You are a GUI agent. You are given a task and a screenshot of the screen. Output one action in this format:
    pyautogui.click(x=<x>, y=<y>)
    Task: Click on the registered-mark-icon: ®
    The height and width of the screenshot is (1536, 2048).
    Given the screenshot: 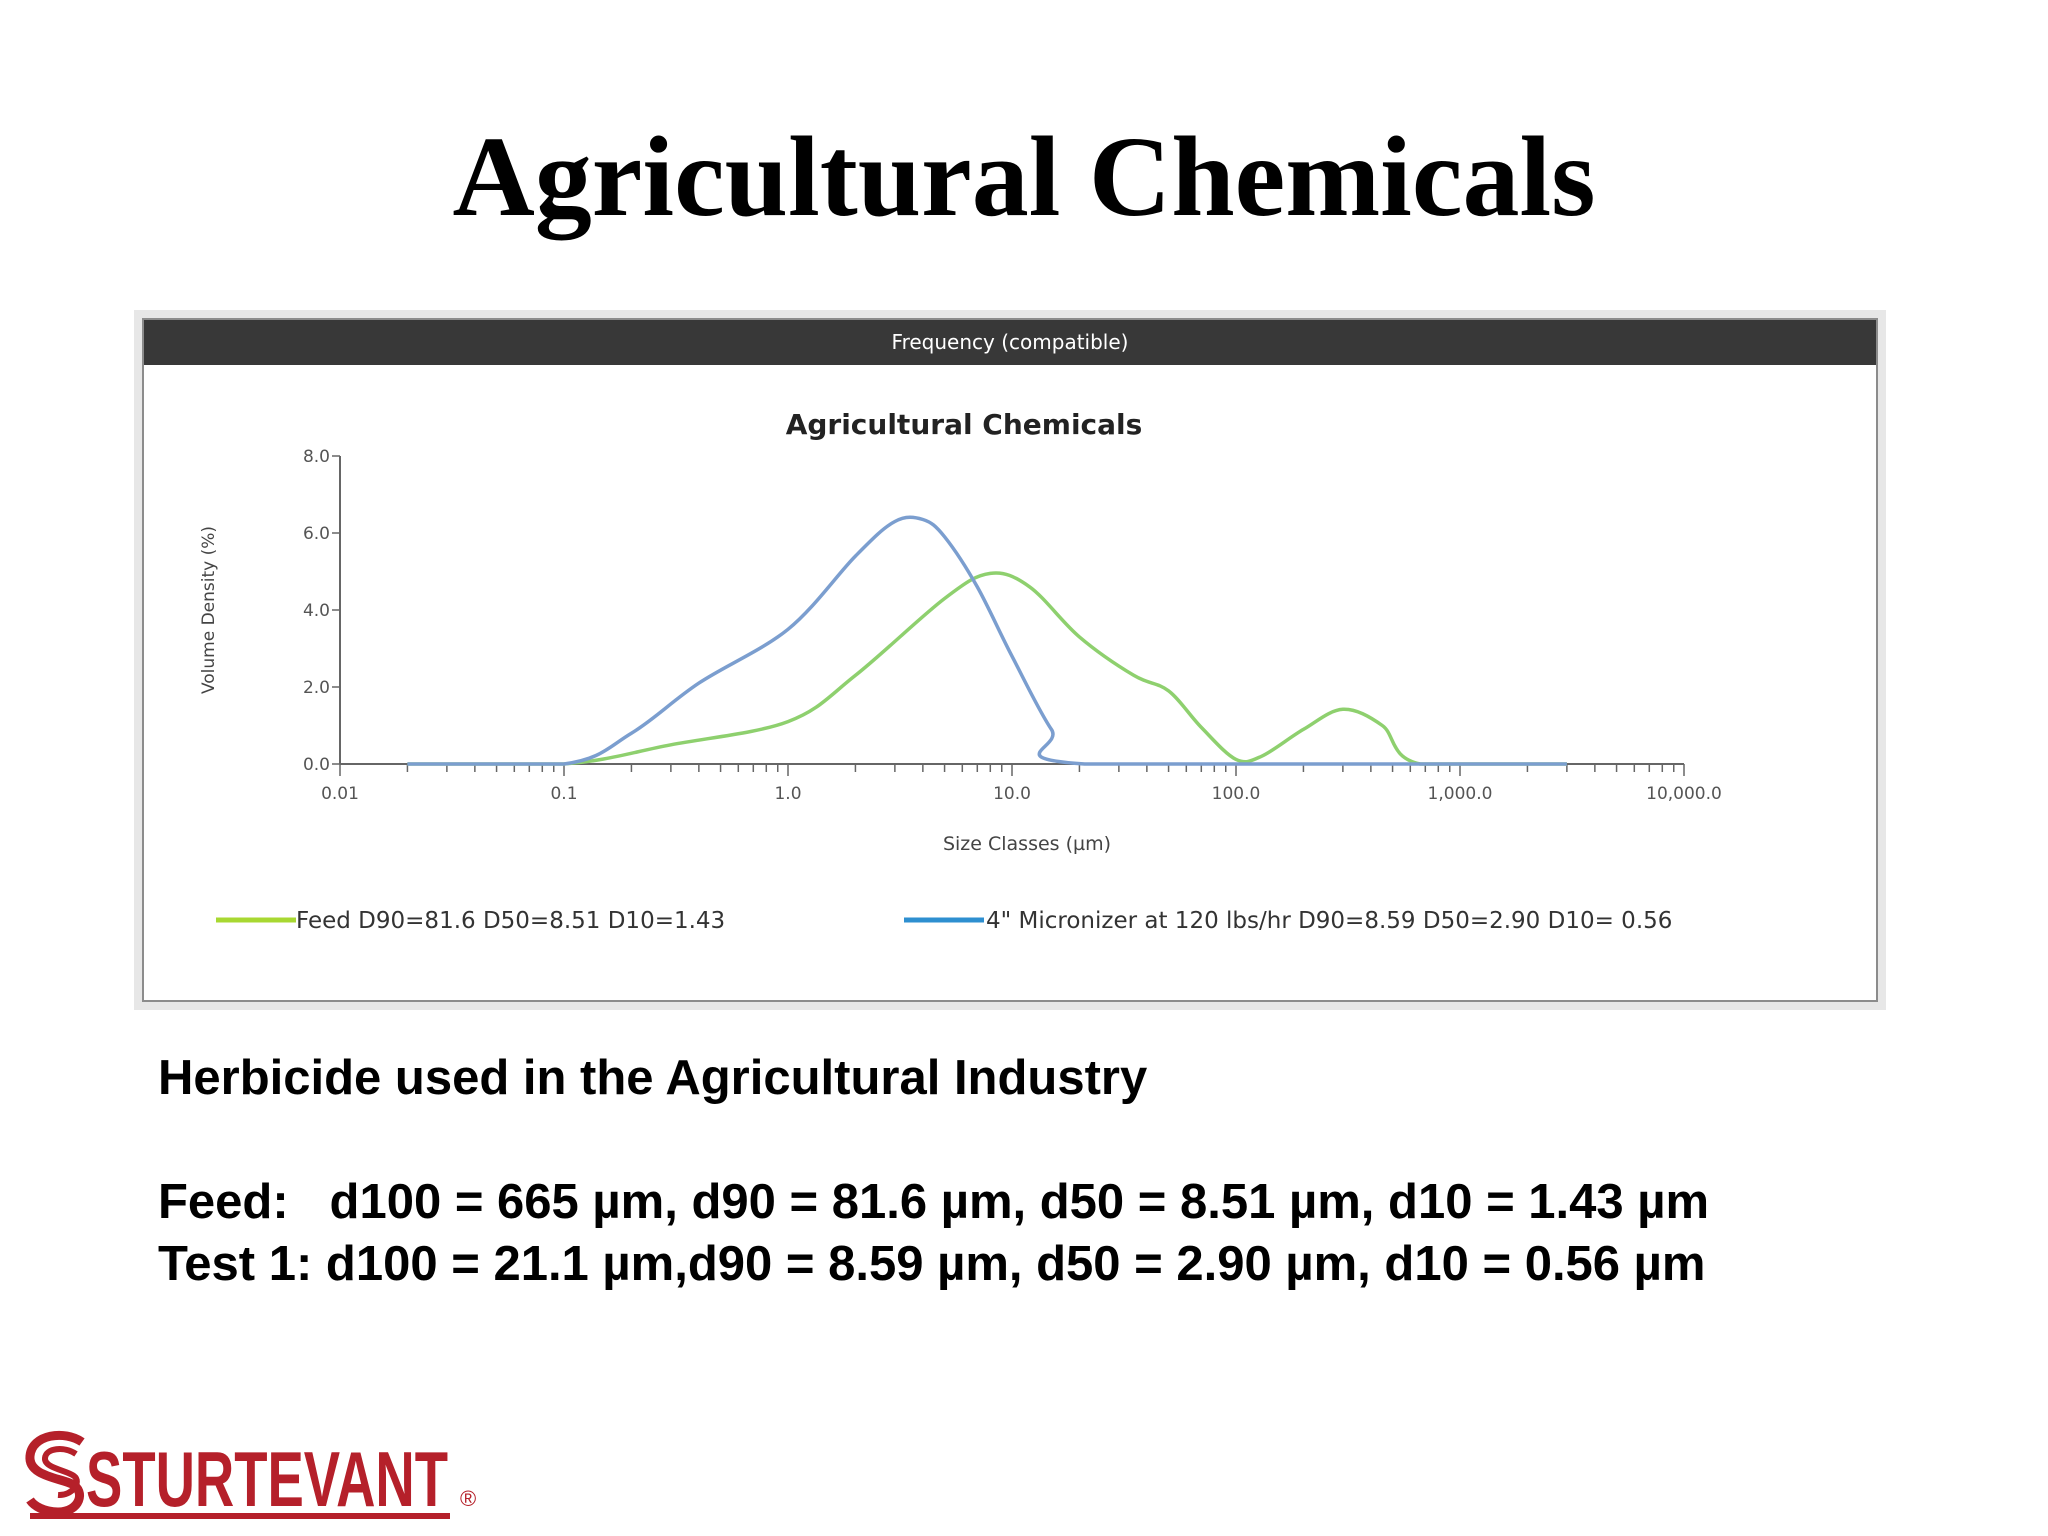 What is the action you would take?
    pyautogui.click(x=468, y=1498)
    